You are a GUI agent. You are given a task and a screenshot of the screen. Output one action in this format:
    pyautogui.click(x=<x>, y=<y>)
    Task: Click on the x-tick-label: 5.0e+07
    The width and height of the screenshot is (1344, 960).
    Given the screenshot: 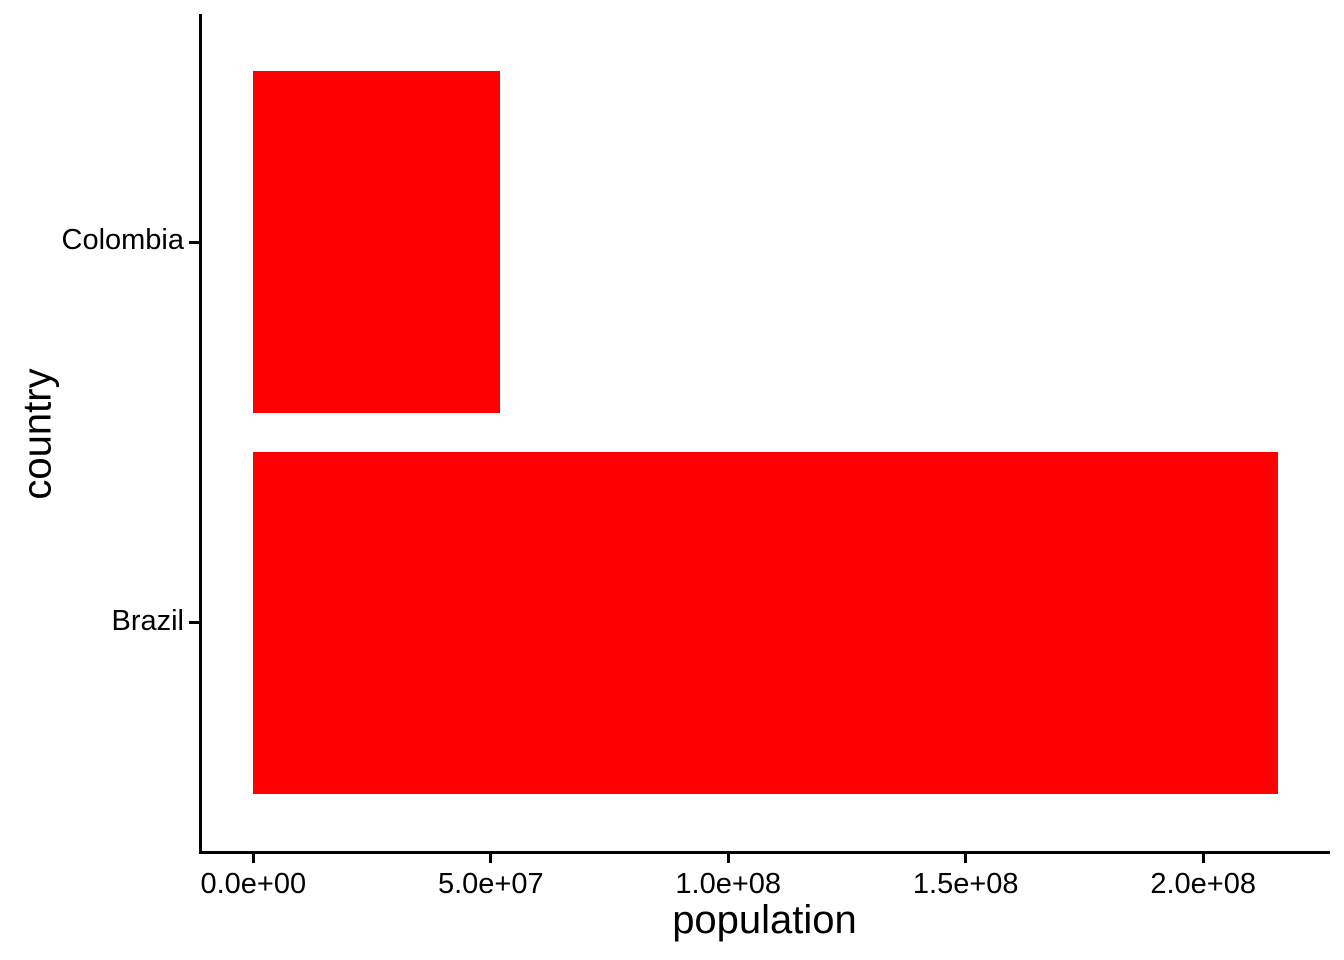 What is the action you would take?
    pyautogui.click(x=490, y=884)
    